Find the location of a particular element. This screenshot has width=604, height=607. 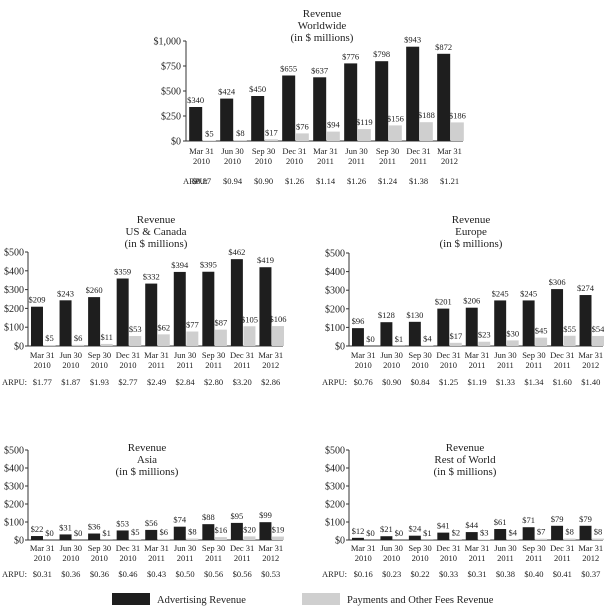

legend-label-payments: Payments and Other Fees Revenue is located at coordinates (420, 600).